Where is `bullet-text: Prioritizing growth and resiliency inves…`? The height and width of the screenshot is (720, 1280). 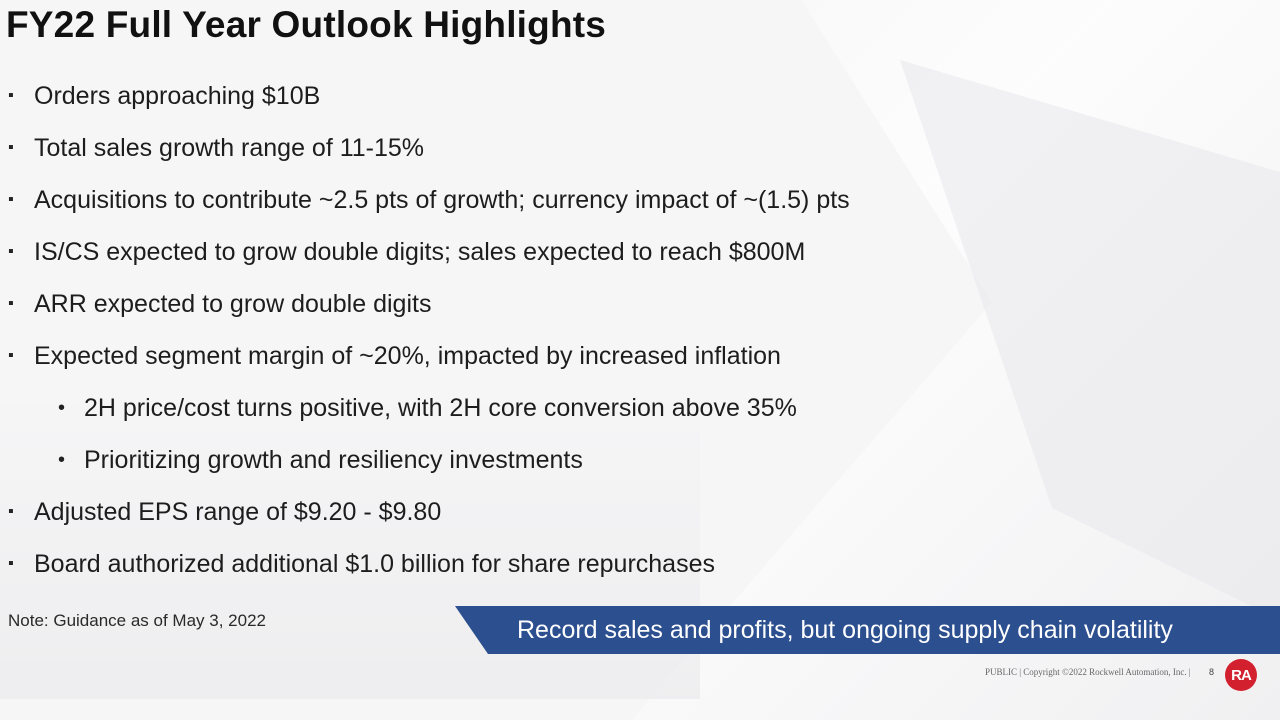
bullet-text: Prioritizing growth and resiliency inves… is located at coordinates (333, 460).